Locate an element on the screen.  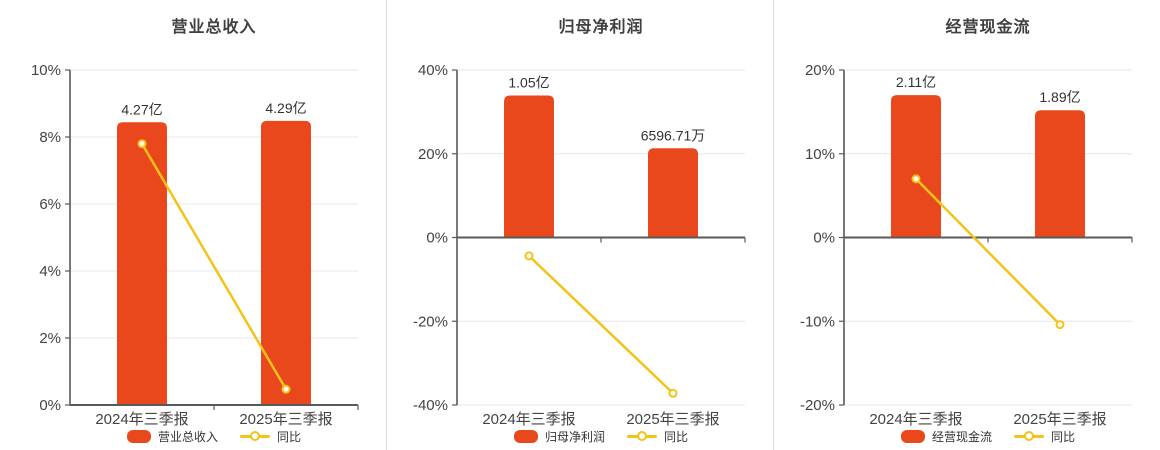
chart-title-revenue: 营业总收入 is located at coordinates (214, 27).